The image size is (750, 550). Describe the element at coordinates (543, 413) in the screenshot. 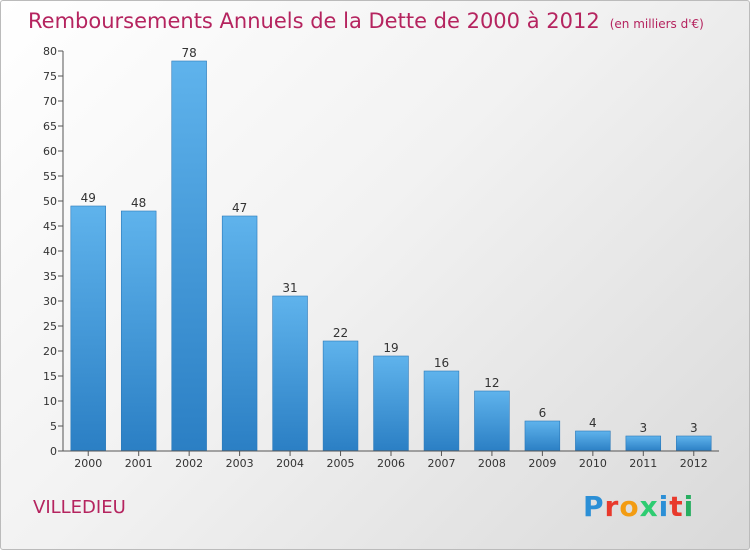

I see `data-label-2009: 6` at that location.